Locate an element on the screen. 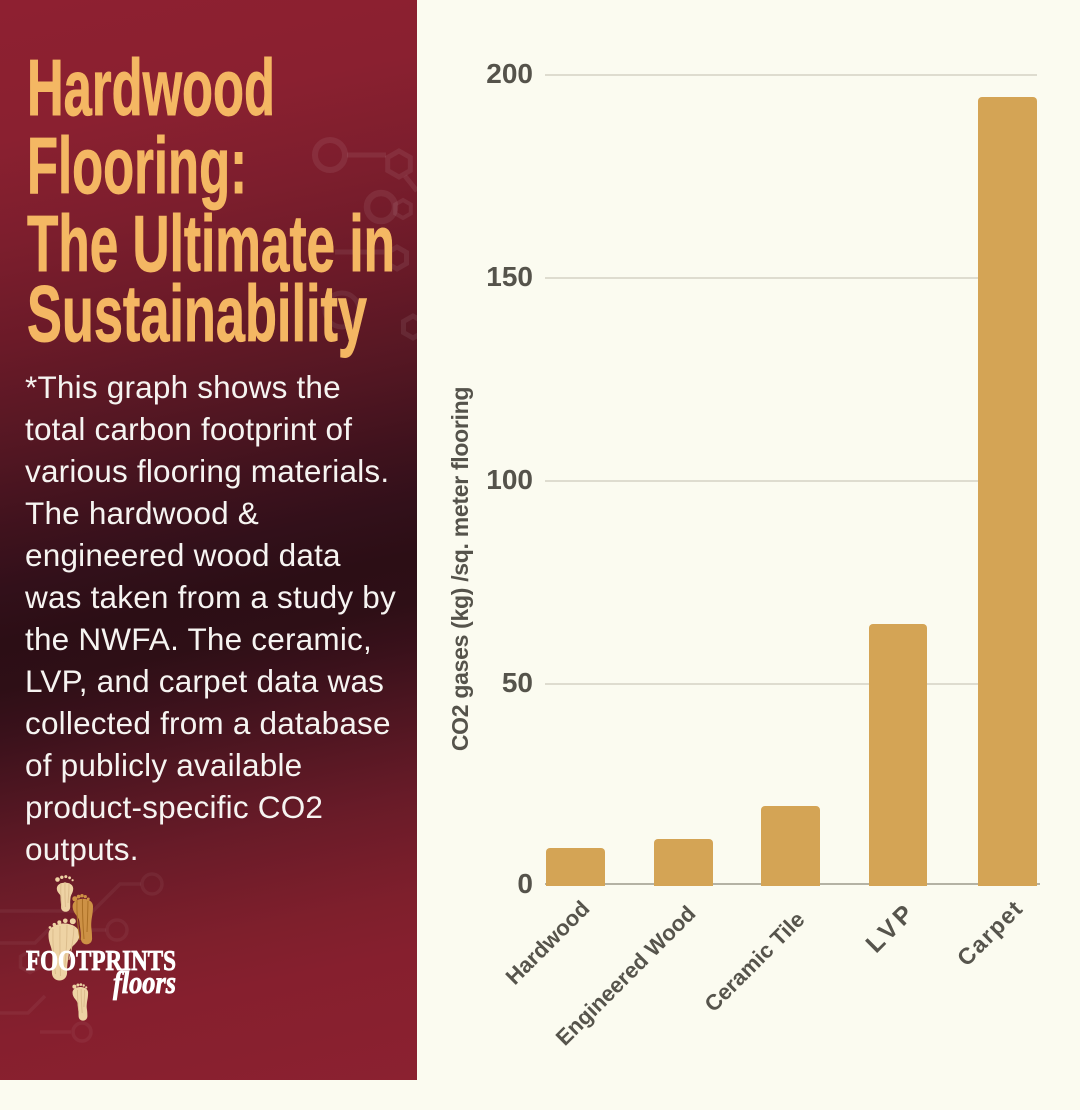 Image resolution: width=1080 pixels, height=1110 pixels. svg-text: The Ultimate in is located at coordinates (211, 243).